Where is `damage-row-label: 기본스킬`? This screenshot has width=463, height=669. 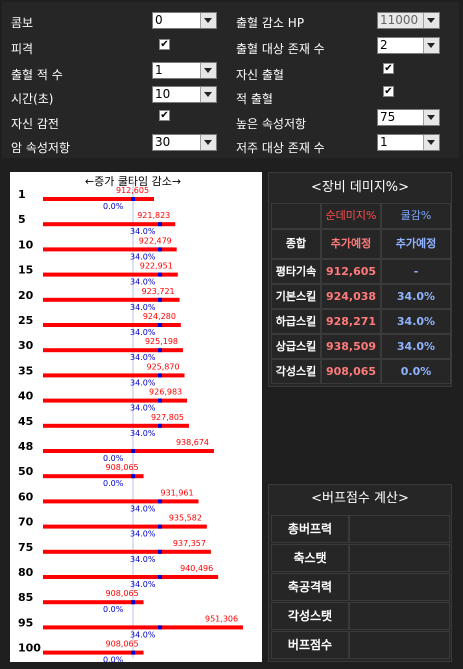
damage-row-label: 기본스킬 is located at coordinates (296, 296).